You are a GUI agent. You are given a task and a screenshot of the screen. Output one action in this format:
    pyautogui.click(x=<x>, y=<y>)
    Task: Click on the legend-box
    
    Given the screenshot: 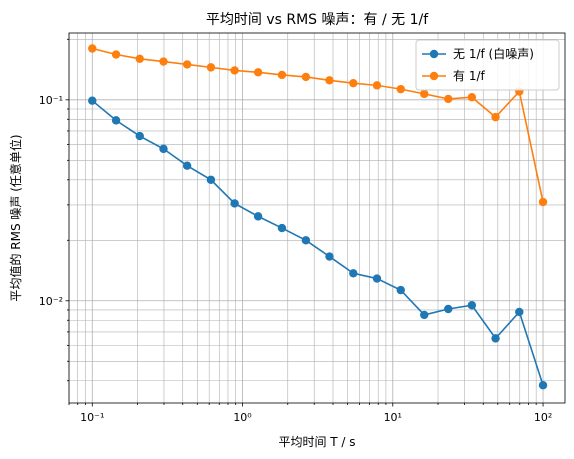 What is the action you would take?
    pyautogui.click(x=487, y=65)
    